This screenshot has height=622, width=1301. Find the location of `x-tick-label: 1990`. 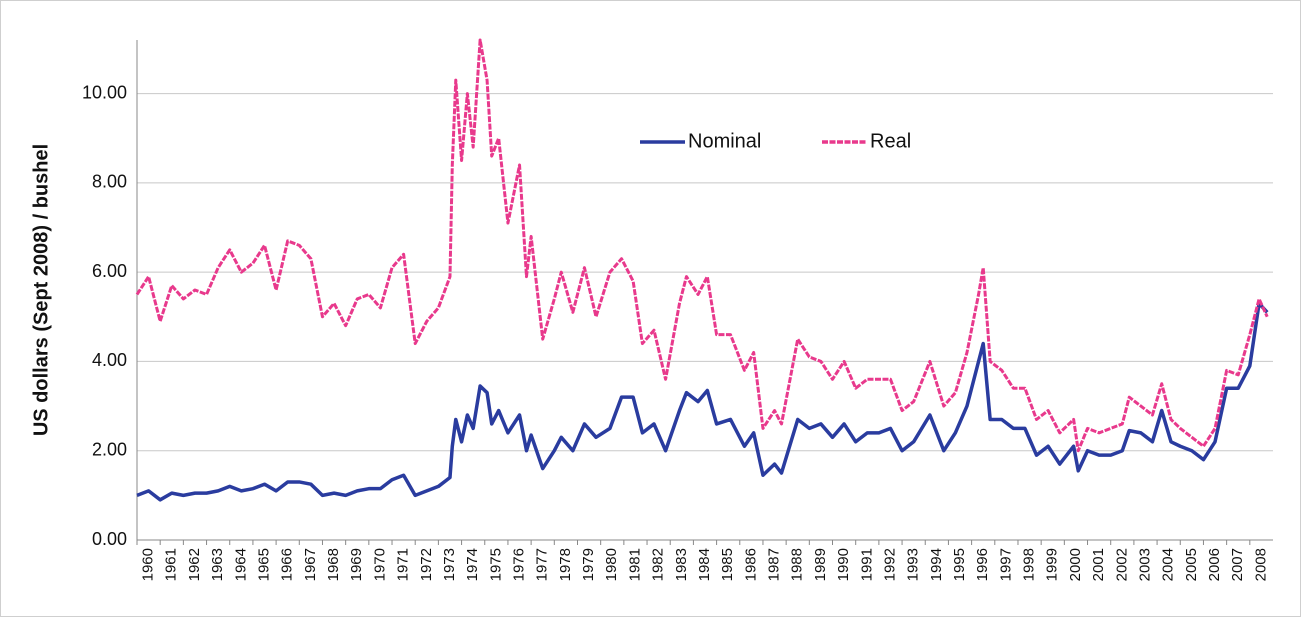

x-tick-label: 1990 is located at coordinates (843, 564).